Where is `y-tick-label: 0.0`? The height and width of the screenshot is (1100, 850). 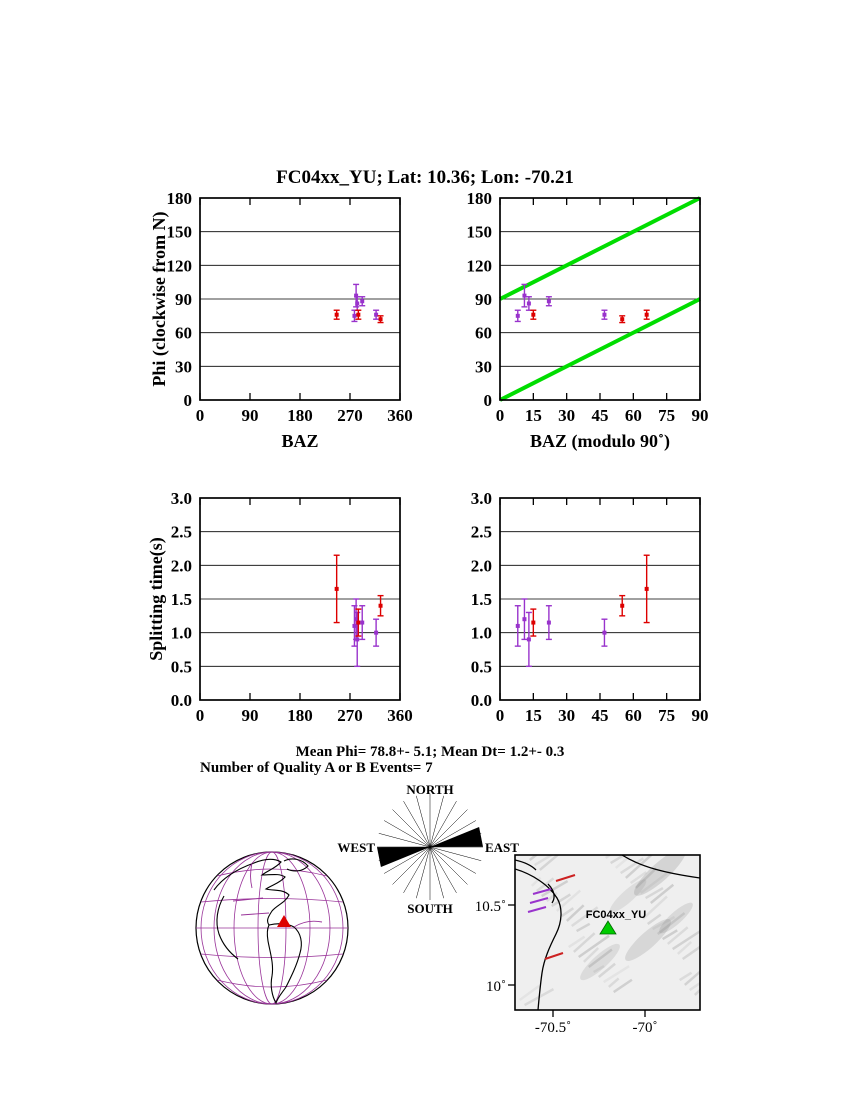
y-tick-label: 0.0 is located at coordinates (181, 700).